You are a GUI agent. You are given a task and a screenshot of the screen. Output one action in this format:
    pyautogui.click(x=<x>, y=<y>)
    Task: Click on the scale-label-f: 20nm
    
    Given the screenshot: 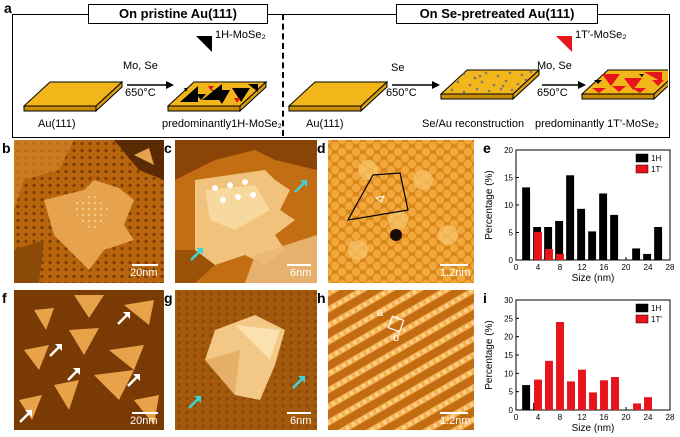 What is the action you would take?
    pyautogui.click(x=144, y=421)
    